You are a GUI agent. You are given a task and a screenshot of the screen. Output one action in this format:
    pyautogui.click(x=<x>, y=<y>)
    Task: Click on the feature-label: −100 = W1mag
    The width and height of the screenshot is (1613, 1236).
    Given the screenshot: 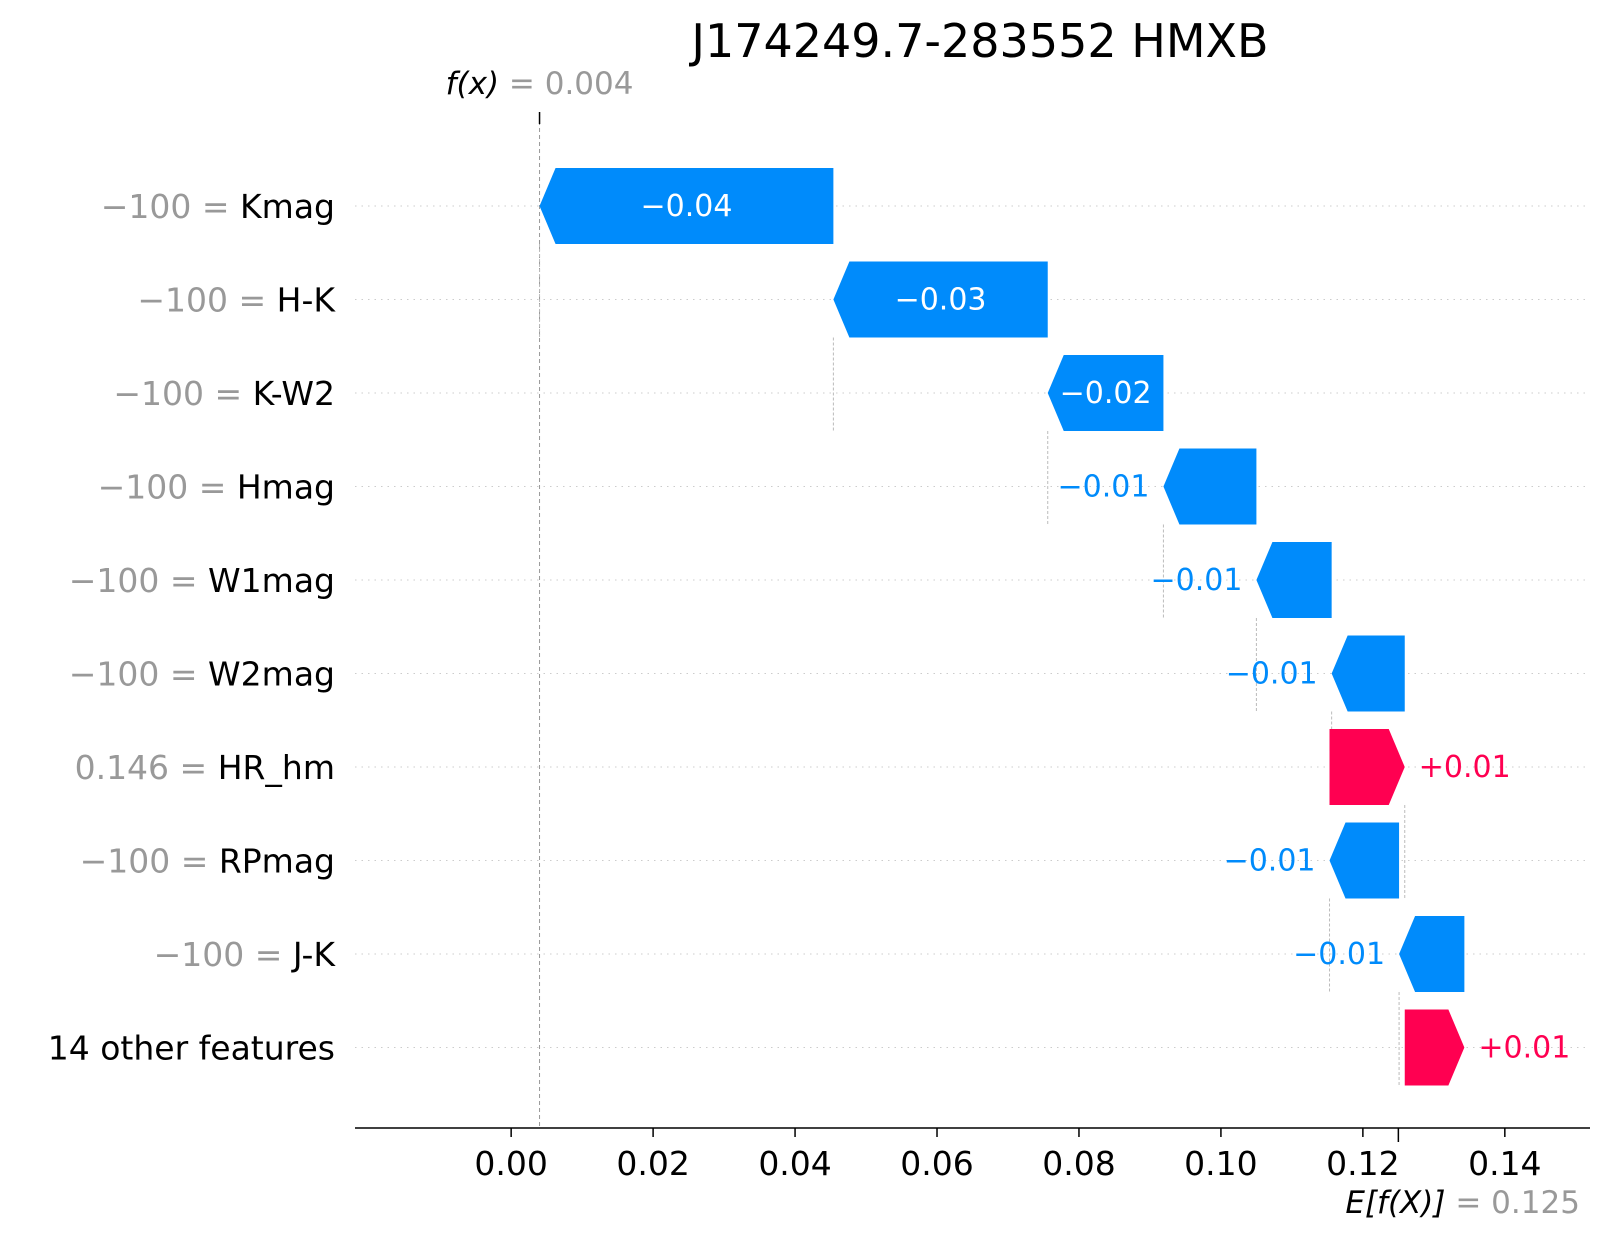 What is the action you would take?
    pyautogui.click(x=202, y=580)
    